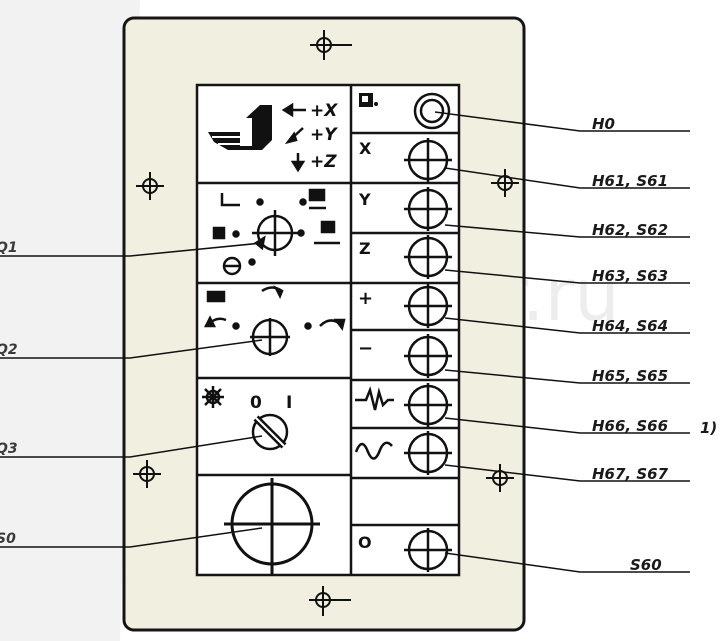 This screenshot has width=721, height=641. Describe the element at coordinates (428, 356) in the screenshot. I see `button-minus` at that location.